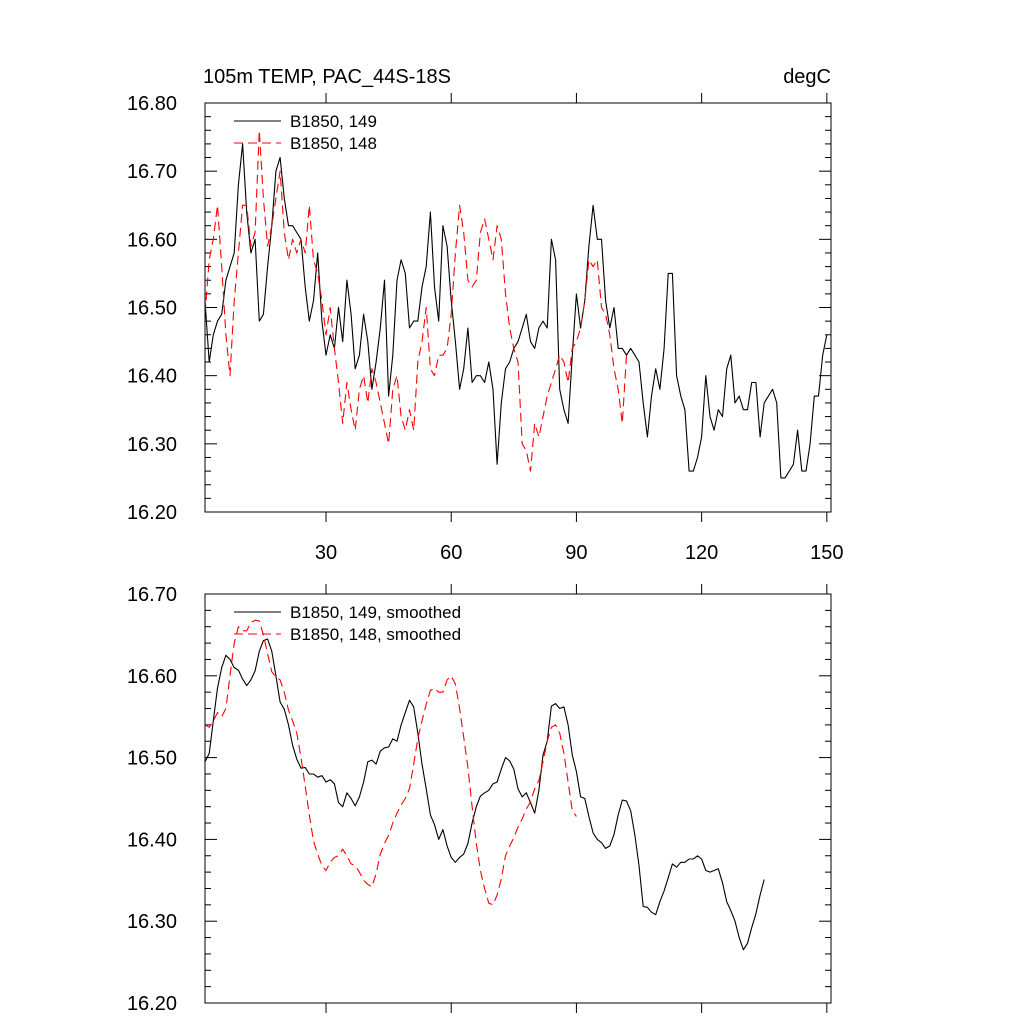 This screenshot has height=1024, width=1024. Describe the element at coordinates (305, 132) in the screenshot. I see `top-panel-legend: B1850, 149 B1850, 148` at that location.